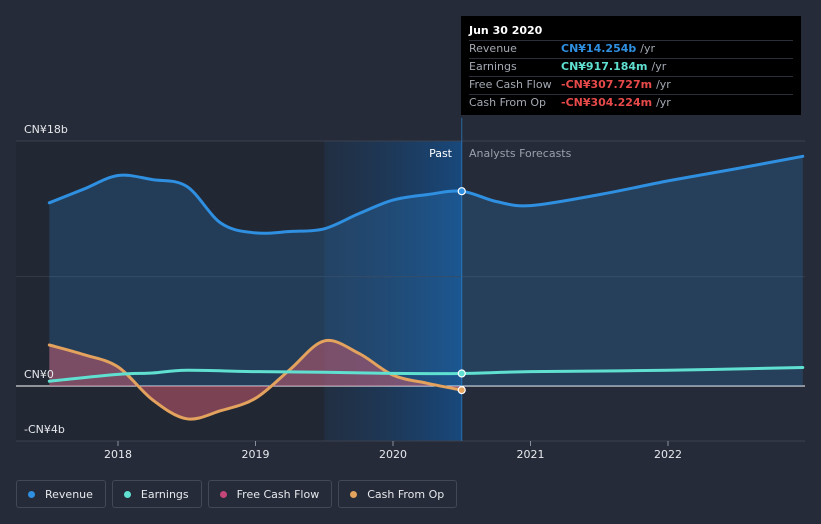 The width and height of the screenshot is (821, 524). Describe the element at coordinates (493, 48) in the screenshot. I see `tooltip-label: Revenue` at that location.